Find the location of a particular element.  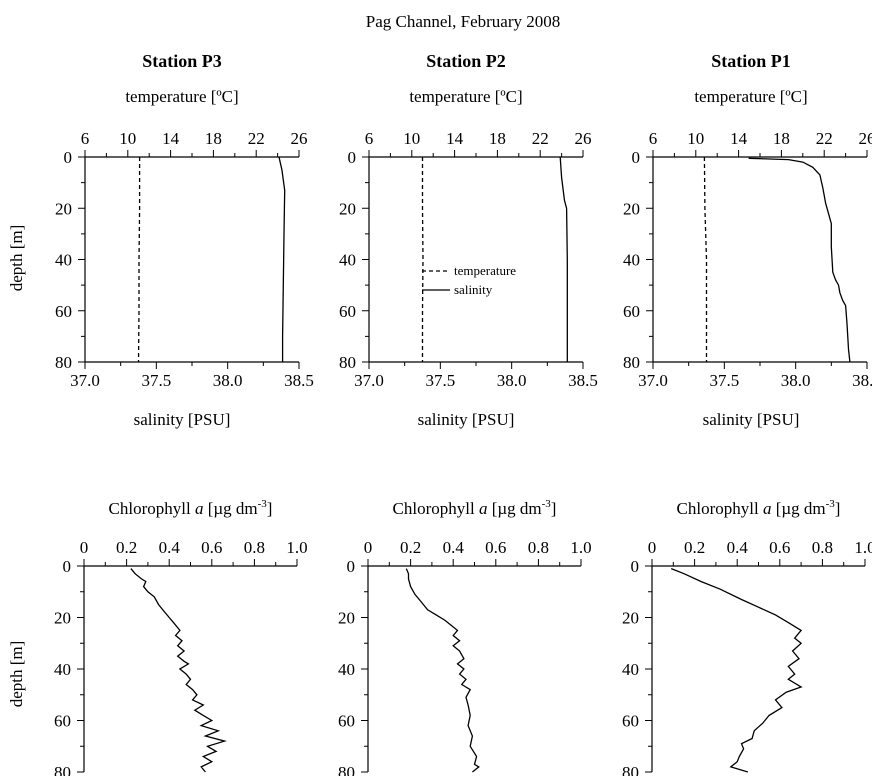

temperature-tick-label: 6 is located at coordinates (653, 138).